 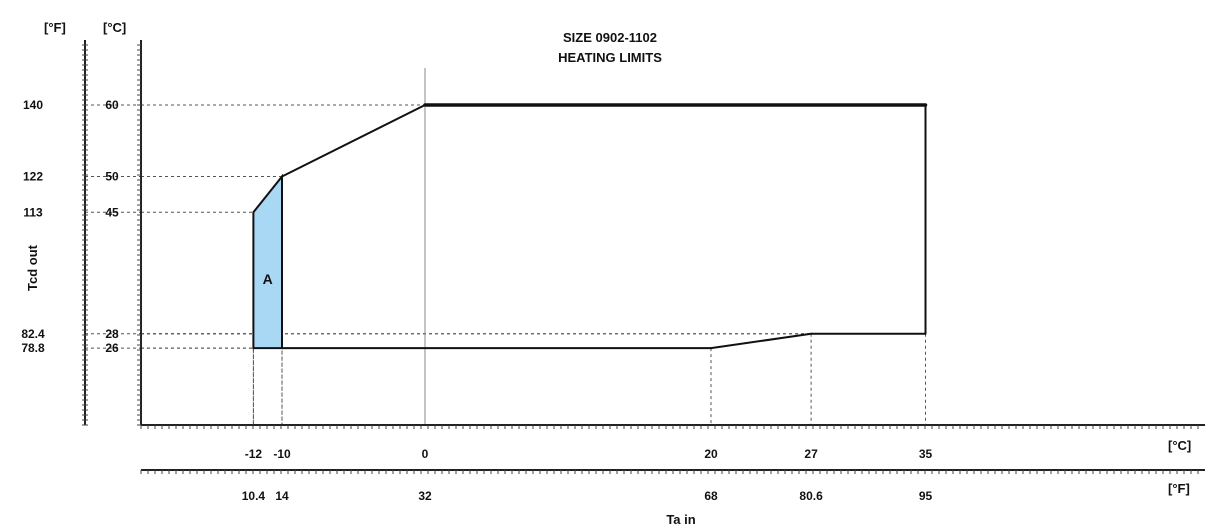 I want to click on y-tick-label-c-0: 60, so click(x=112, y=105).